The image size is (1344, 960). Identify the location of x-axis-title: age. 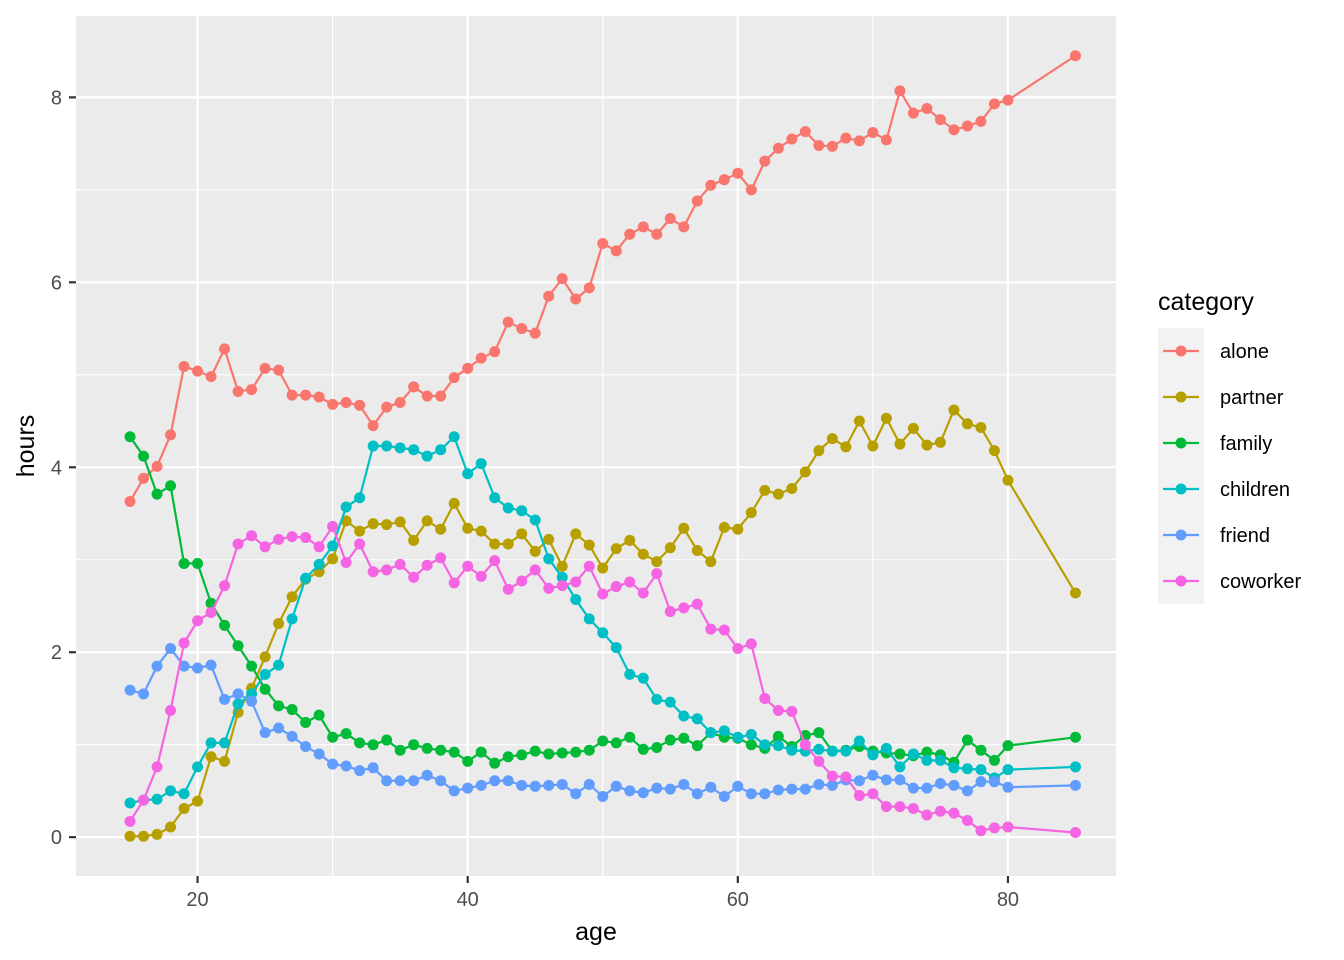
(596, 932).